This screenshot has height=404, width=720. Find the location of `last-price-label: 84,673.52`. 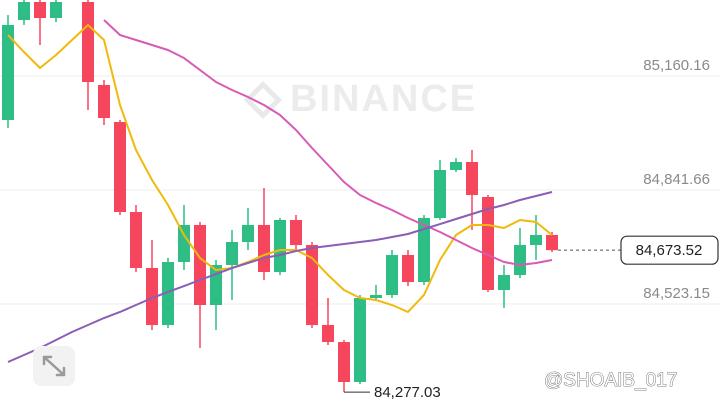

last-price-label: 84,673.52 is located at coordinates (669, 250).